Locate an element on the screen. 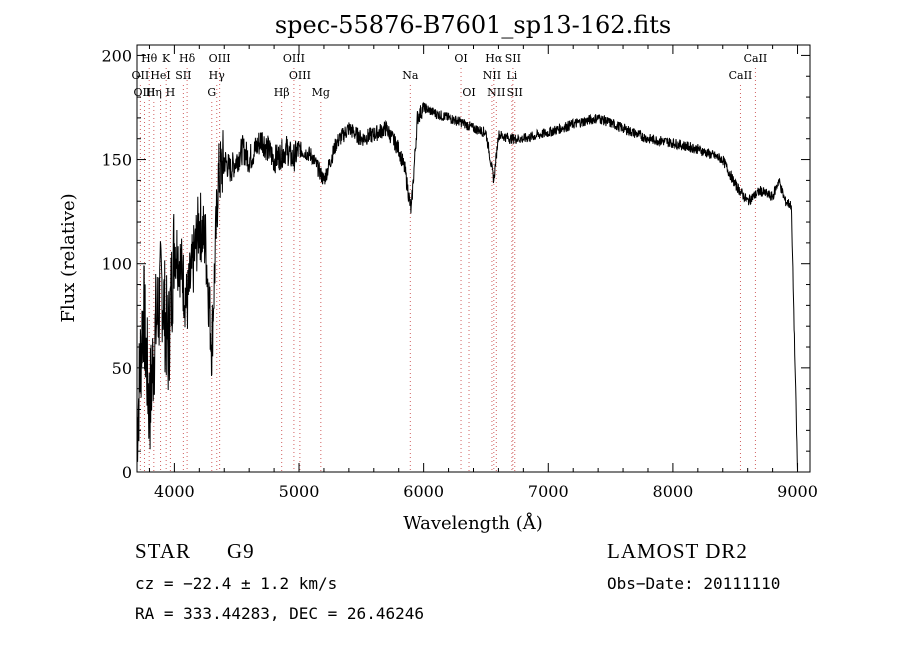  x-tick-label: 9000 is located at coordinates (797, 491).